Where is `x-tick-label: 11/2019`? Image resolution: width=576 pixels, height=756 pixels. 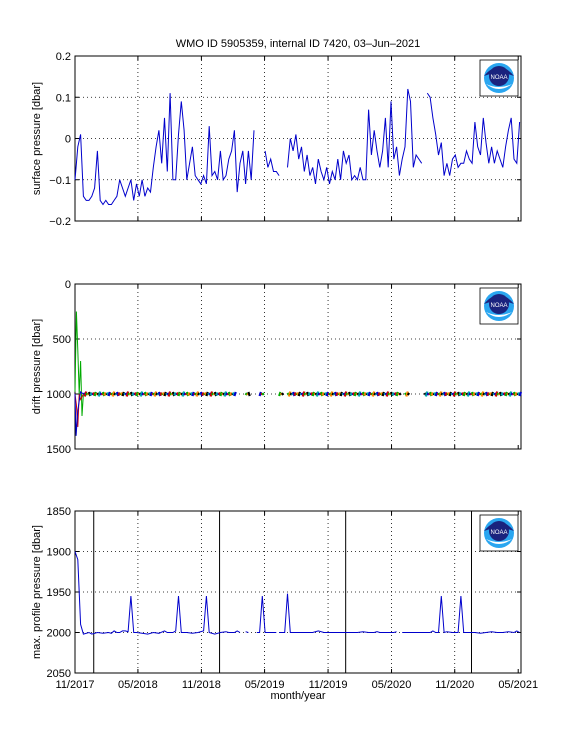 x-tick-label: 11/2019 is located at coordinates (328, 685).